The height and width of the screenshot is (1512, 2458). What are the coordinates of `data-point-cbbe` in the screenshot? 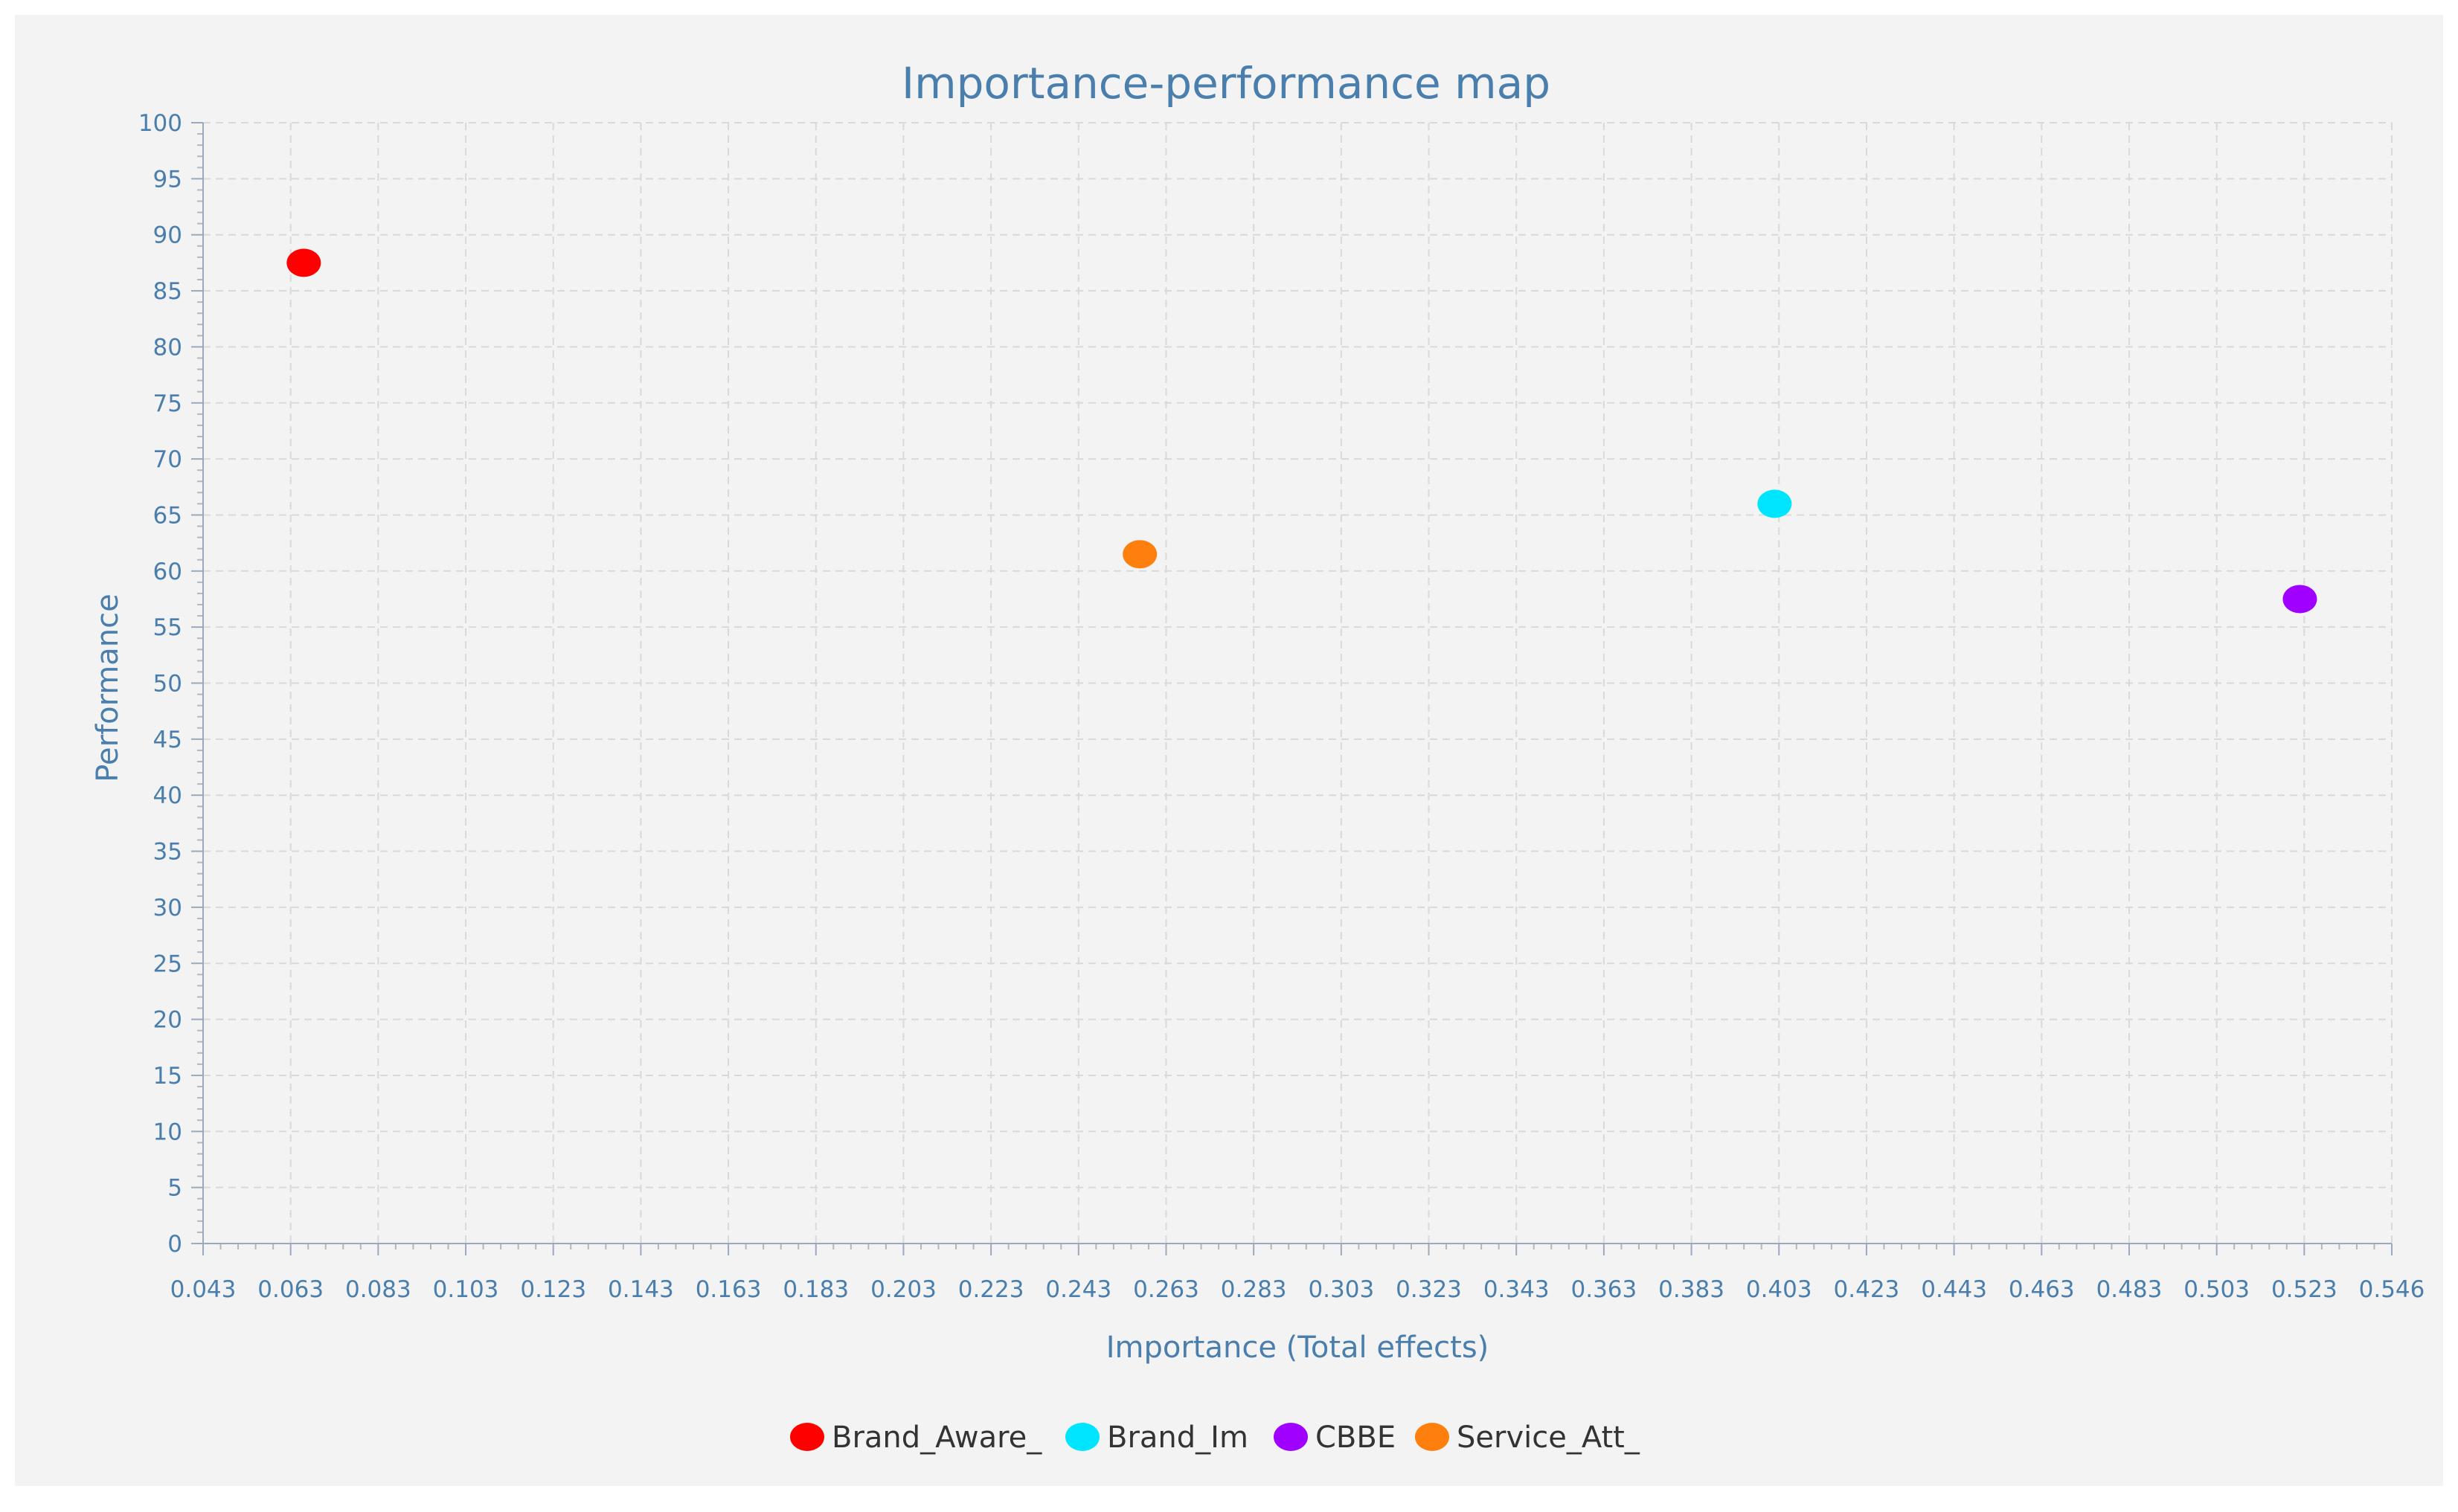 It's located at (2299, 599).